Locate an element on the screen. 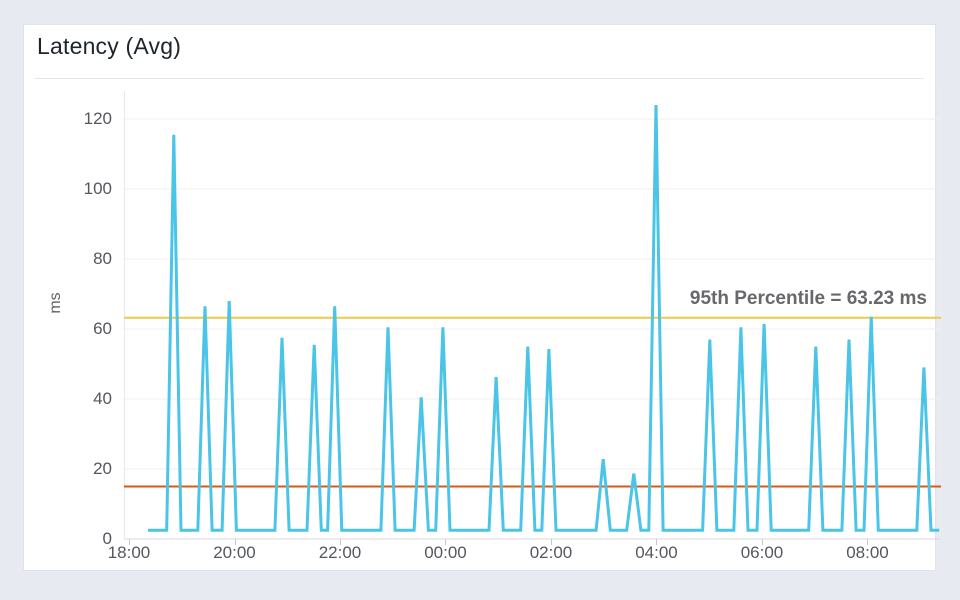 The height and width of the screenshot is (600, 960). y-tick-label: 0 is located at coordinates (107, 538).